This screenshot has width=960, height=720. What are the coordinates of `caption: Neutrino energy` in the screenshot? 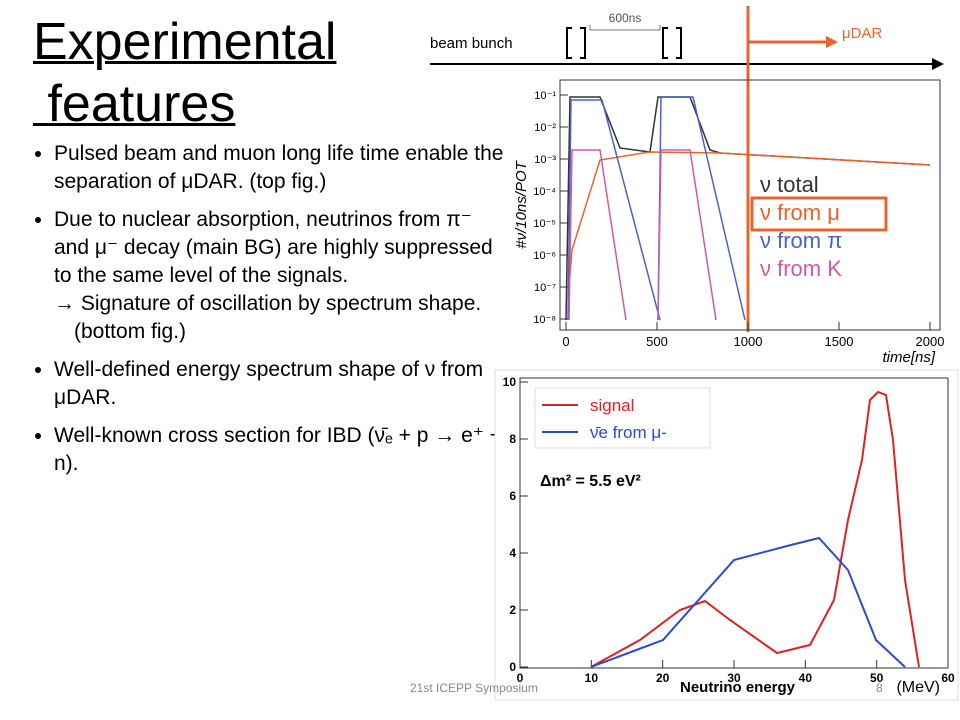 It's located at (738, 687).